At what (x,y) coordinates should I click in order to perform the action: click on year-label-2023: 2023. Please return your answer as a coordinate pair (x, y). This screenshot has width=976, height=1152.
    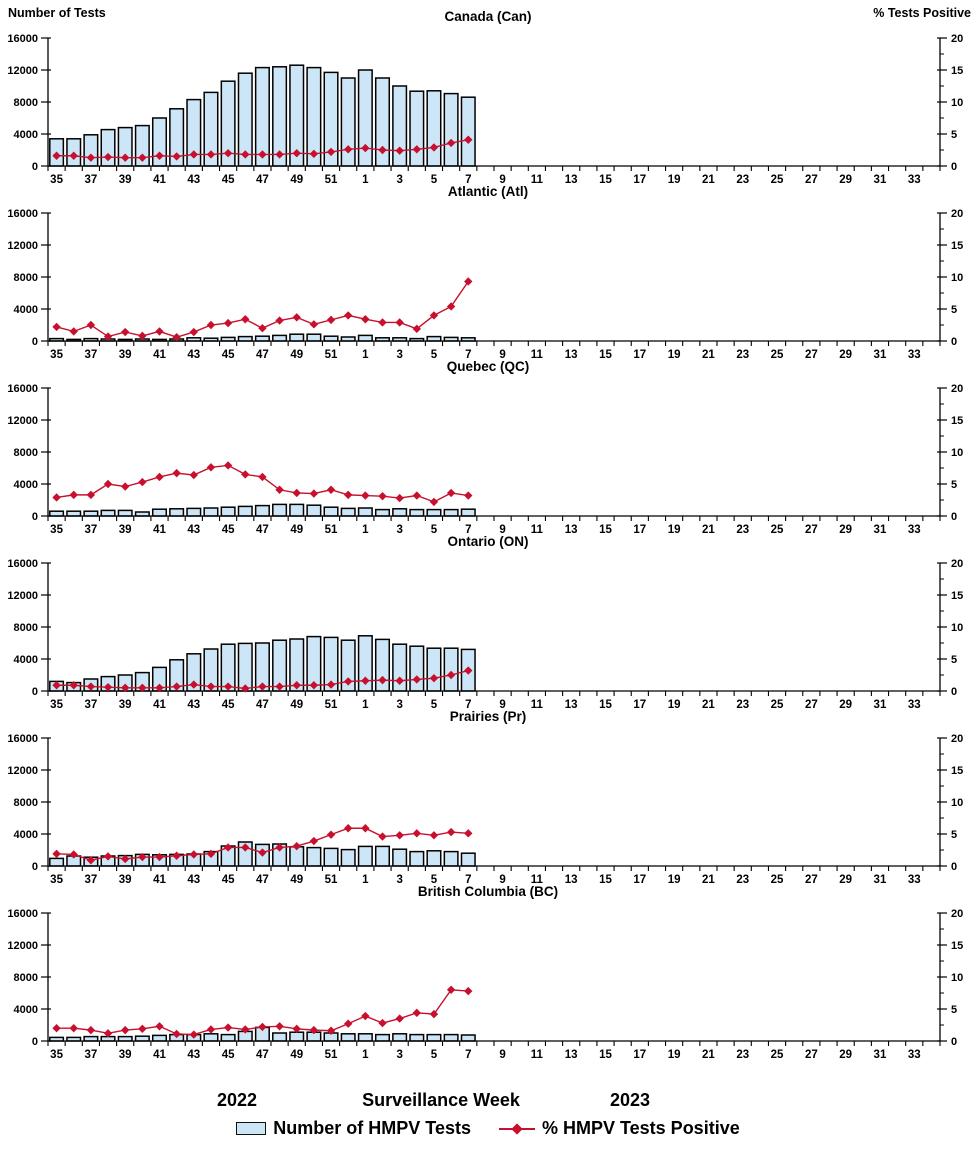
    Looking at the image, I should click on (630, 1100).